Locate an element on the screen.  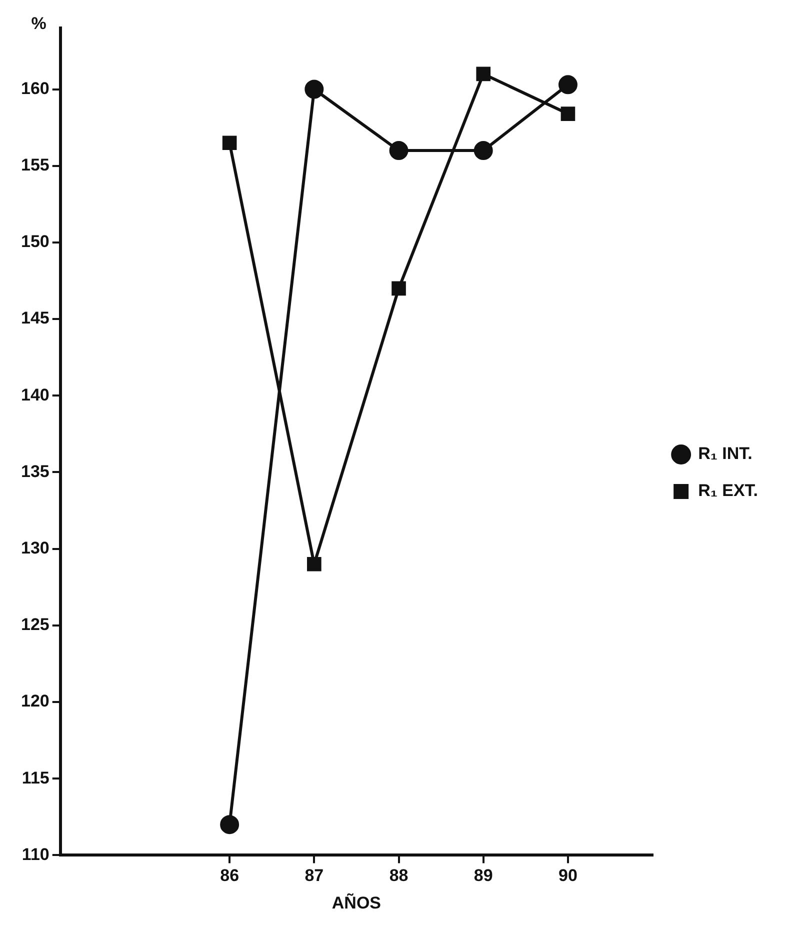
legend-label: R₁ INT. is located at coordinates (725, 454).